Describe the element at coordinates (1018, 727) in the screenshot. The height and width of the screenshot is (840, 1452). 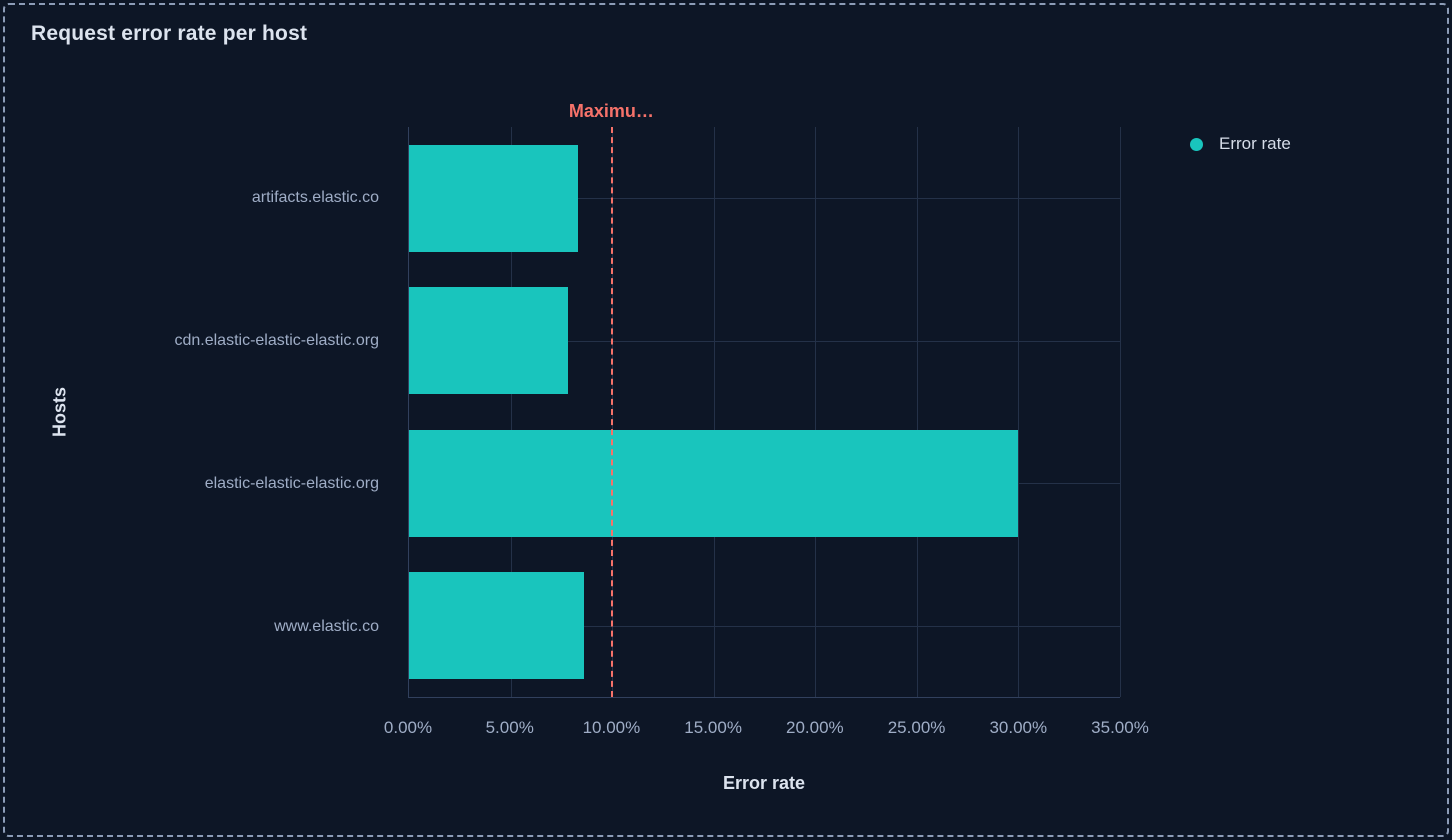
I see `x-axis-label: 30.00%` at that location.